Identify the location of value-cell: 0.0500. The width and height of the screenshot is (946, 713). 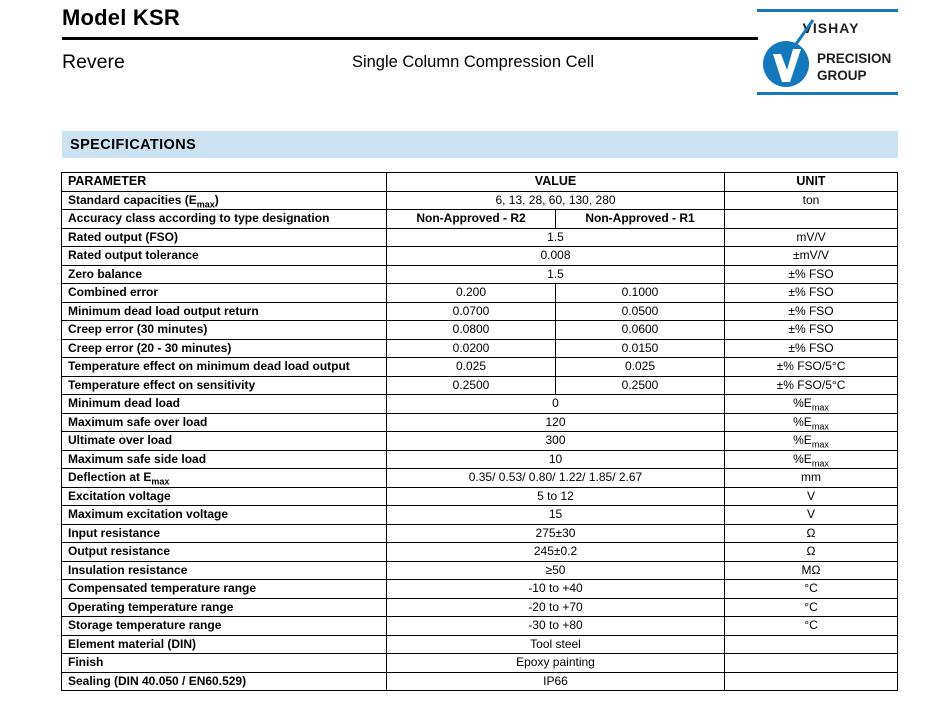
(640, 311).